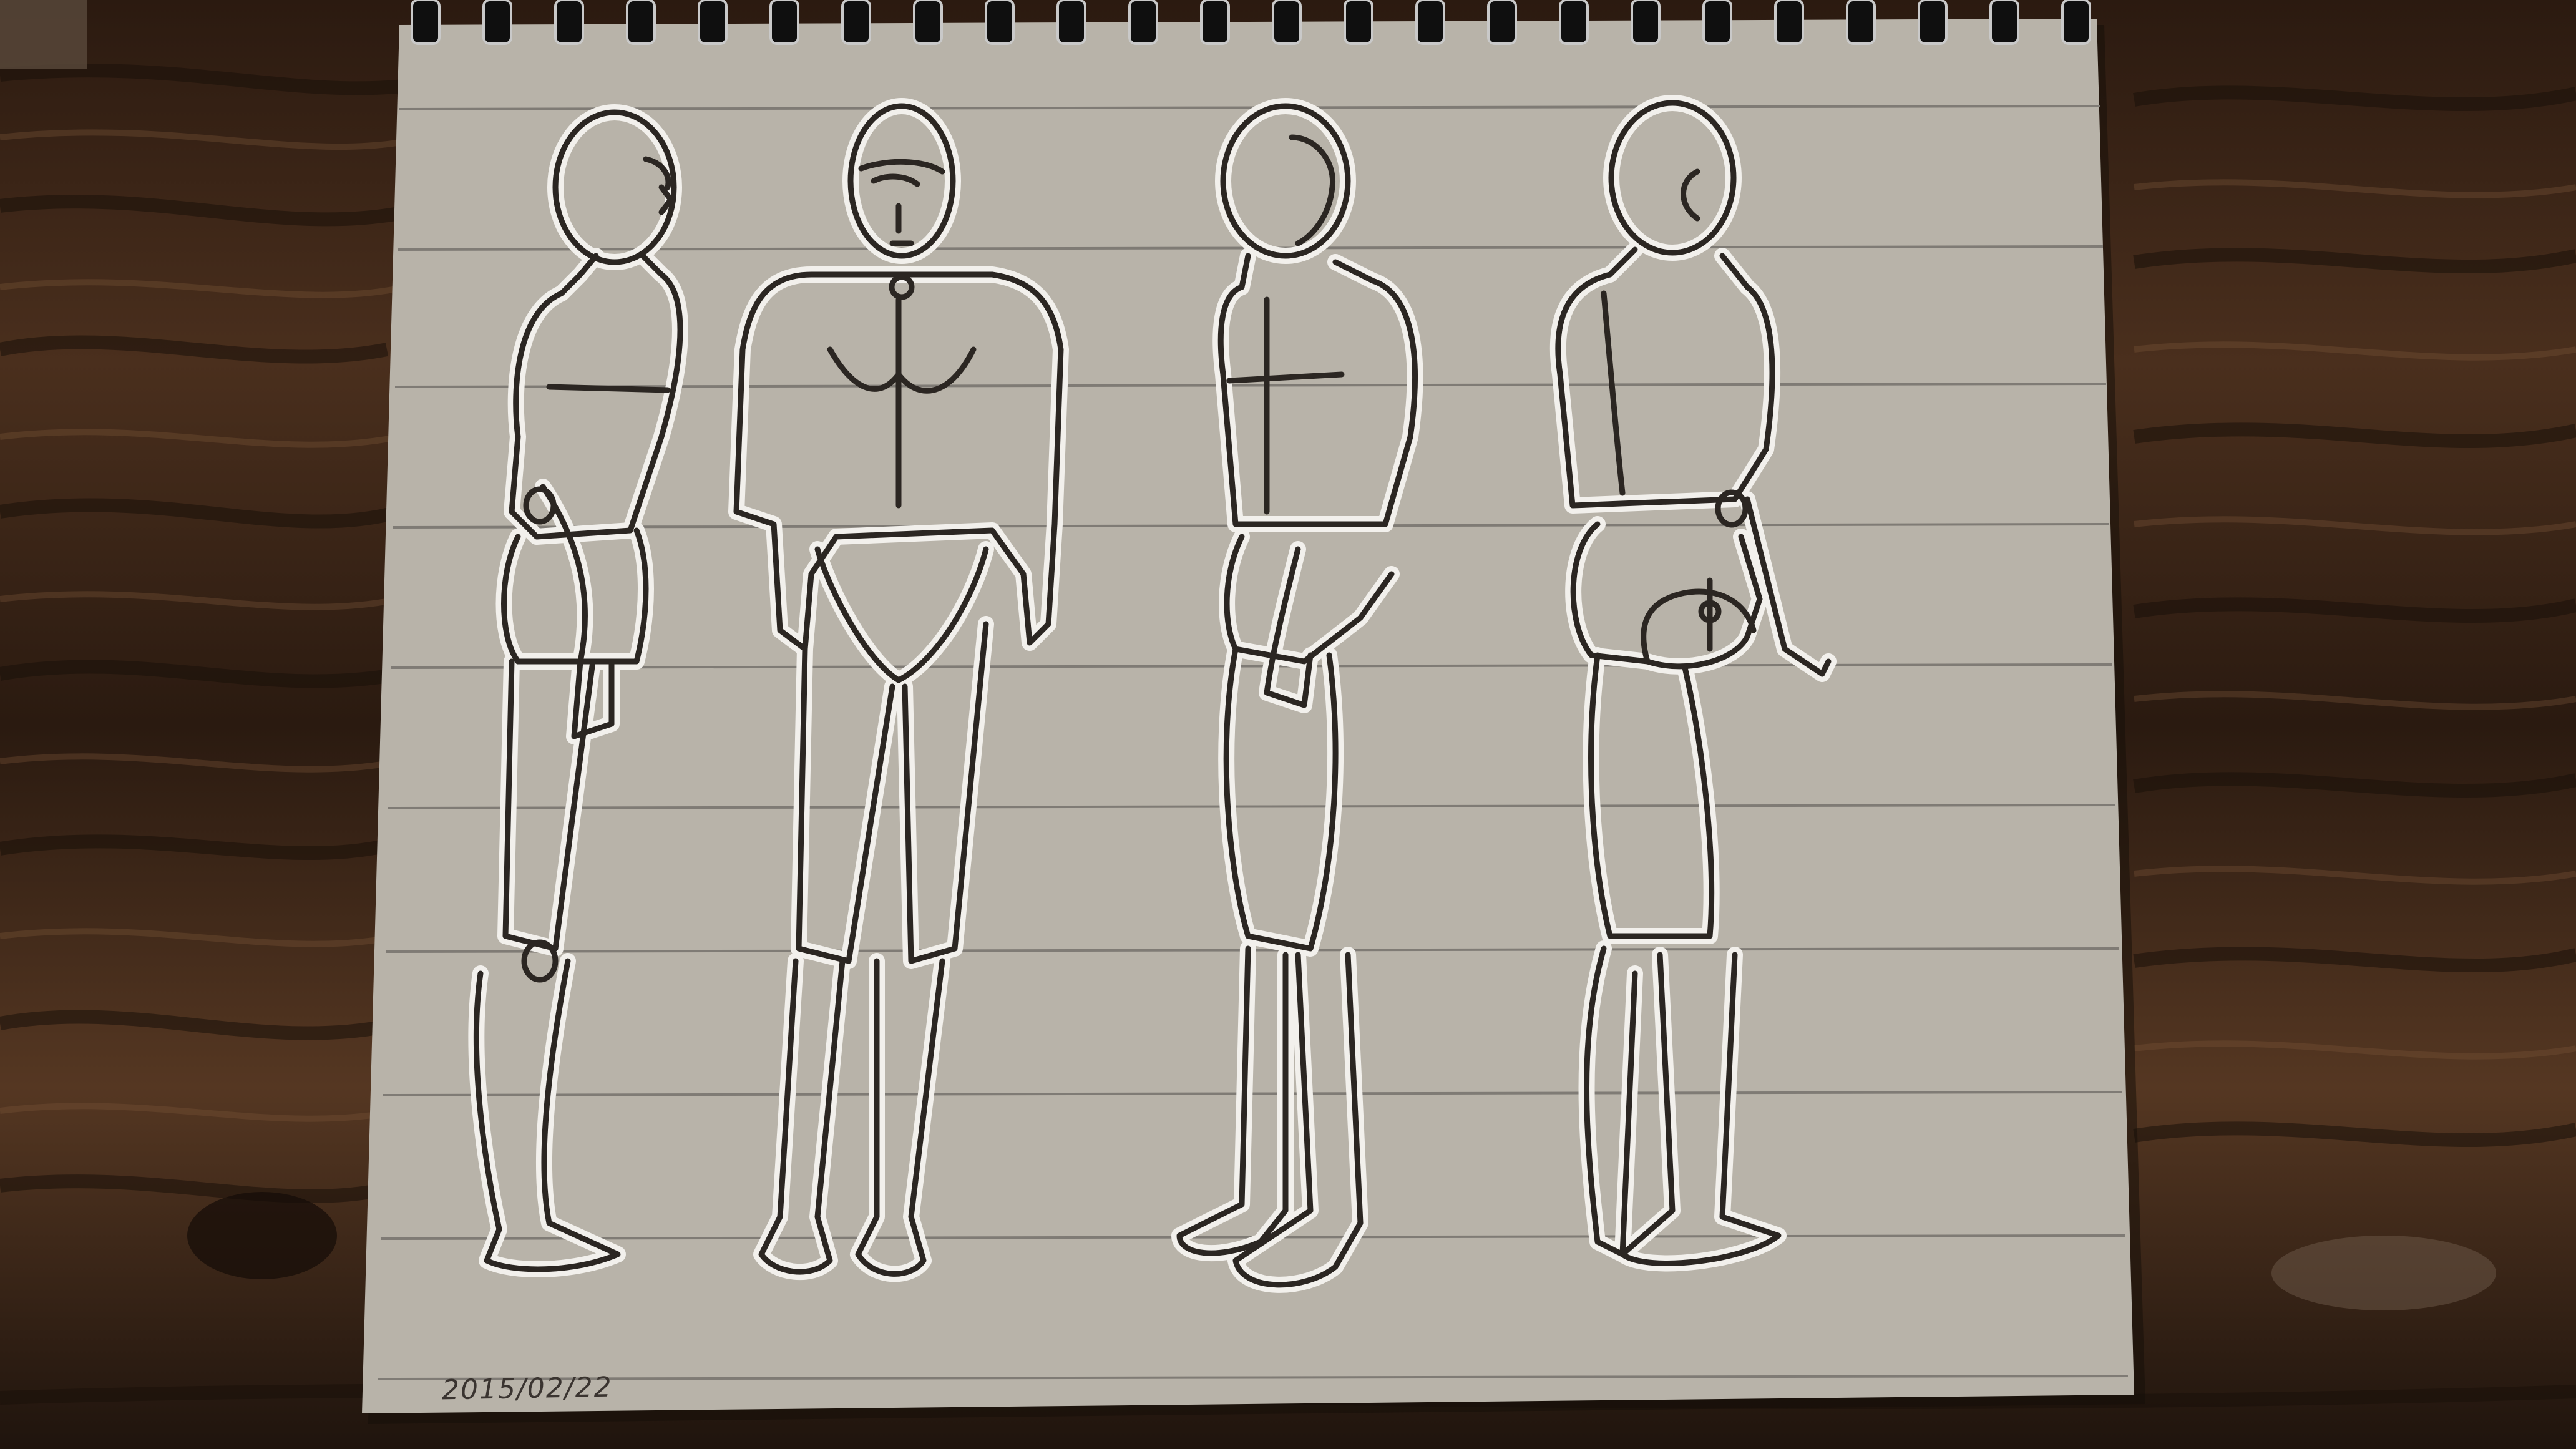 Image resolution: width=2576 pixels, height=1449 pixels. What do you see at coordinates (1297, 695) in the screenshot?
I see `figure-three-quarter-view-icon` at bounding box center [1297, 695].